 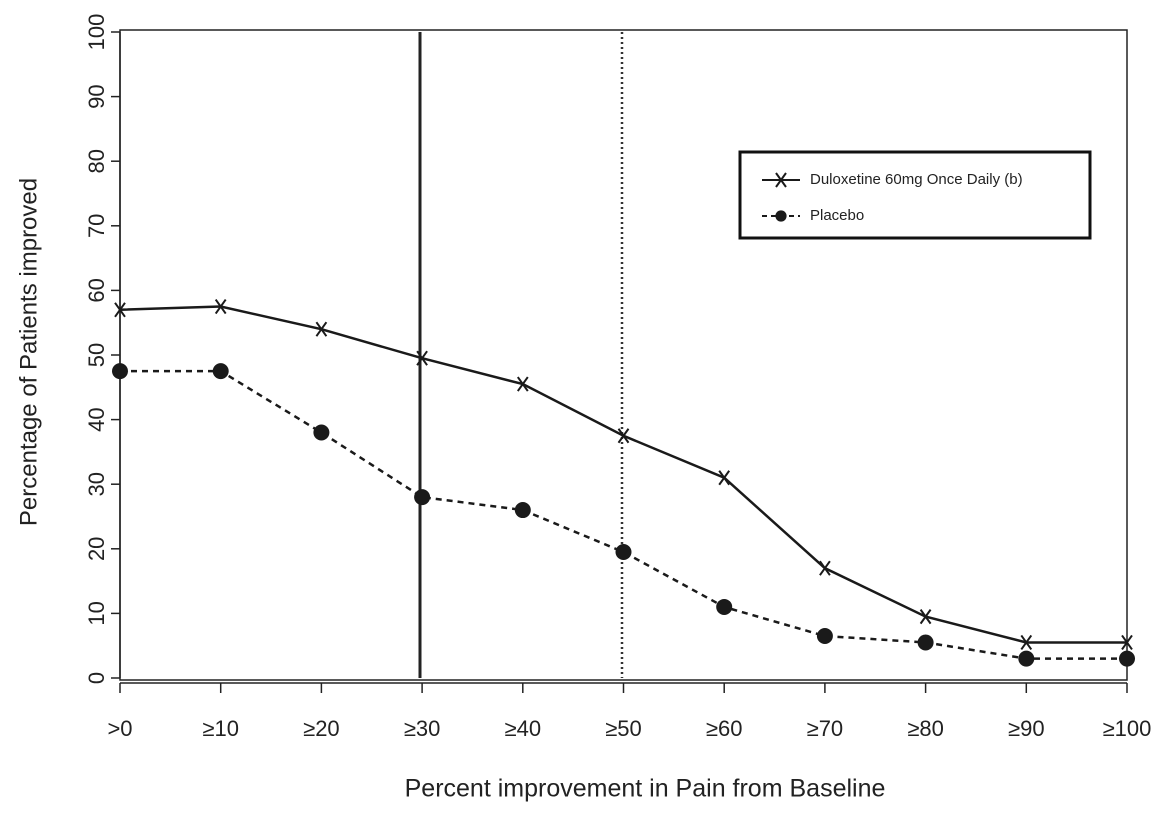 What do you see at coordinates (96, 549) in the screenshot?
I see `y-tick-label: 20` at bounding box center [96, 549].